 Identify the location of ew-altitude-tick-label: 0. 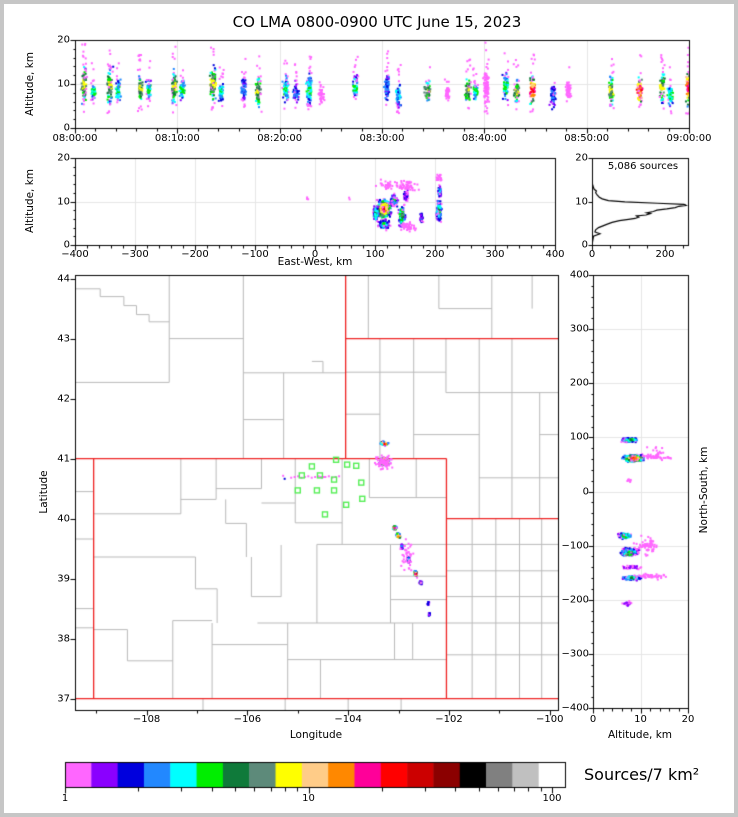
(66, 245).